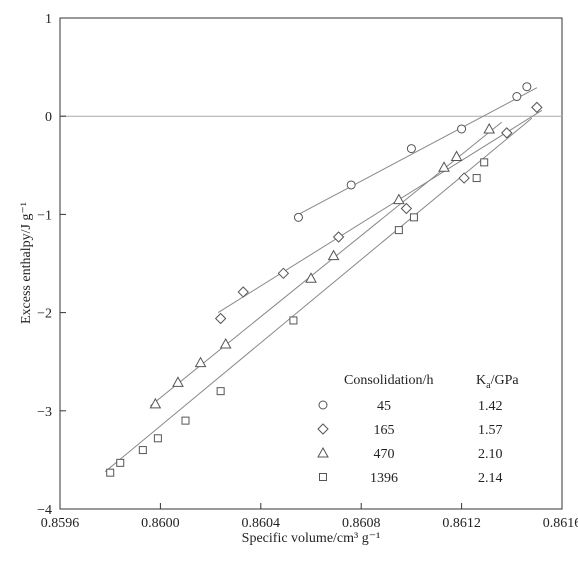 This screenshot has width=578, height=563. I want to click on x-tick-label: 0.8608, so click(361, 523).